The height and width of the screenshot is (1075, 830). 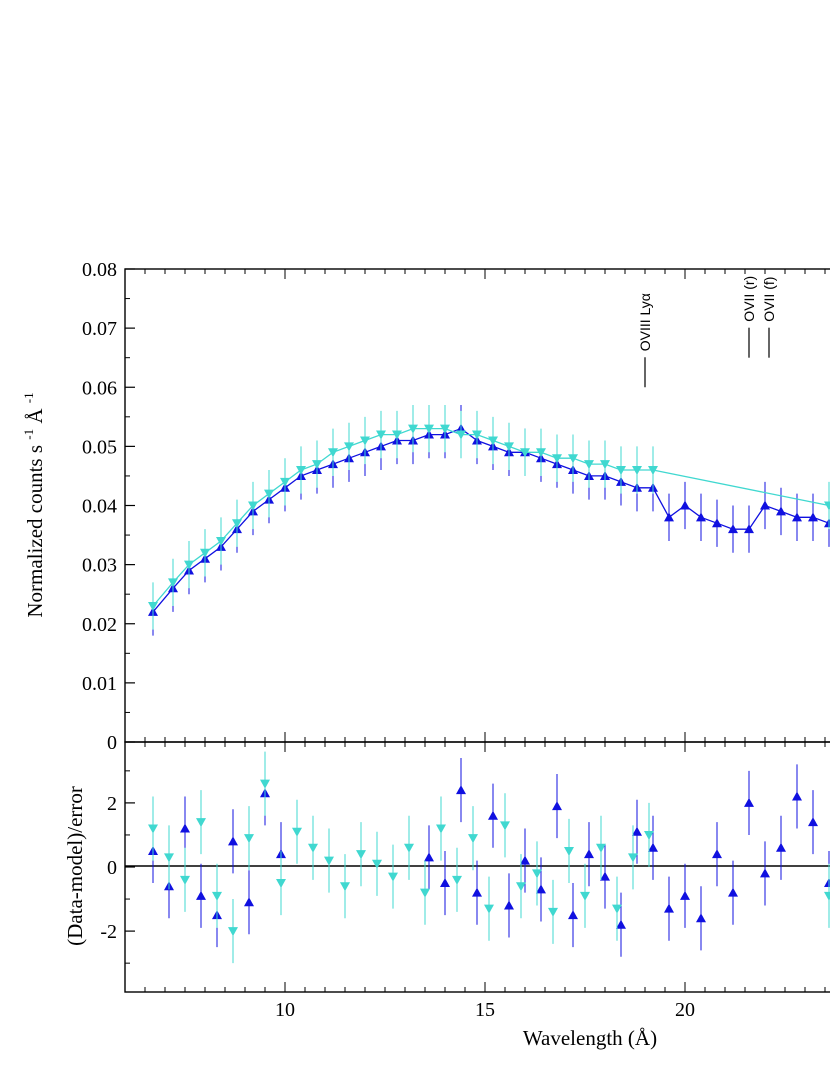 I want to click on line-label: OVII (f), so click(x=769, y=299).